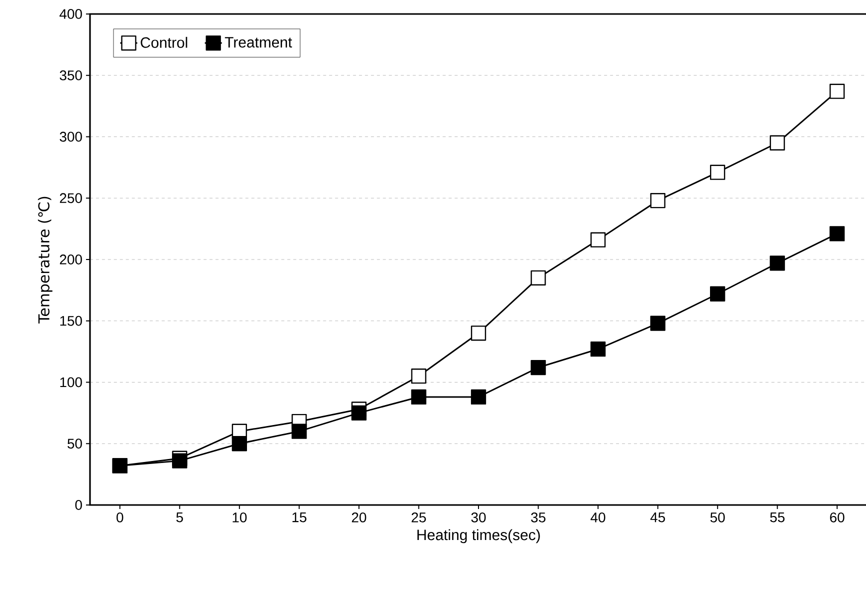 Image resolution: width=866 pixels, height=590 pixels. What do you see at coordinates (258, 42) in the screenshot?
I see `legend-label: Treatment` at bounding box center [258, 42].